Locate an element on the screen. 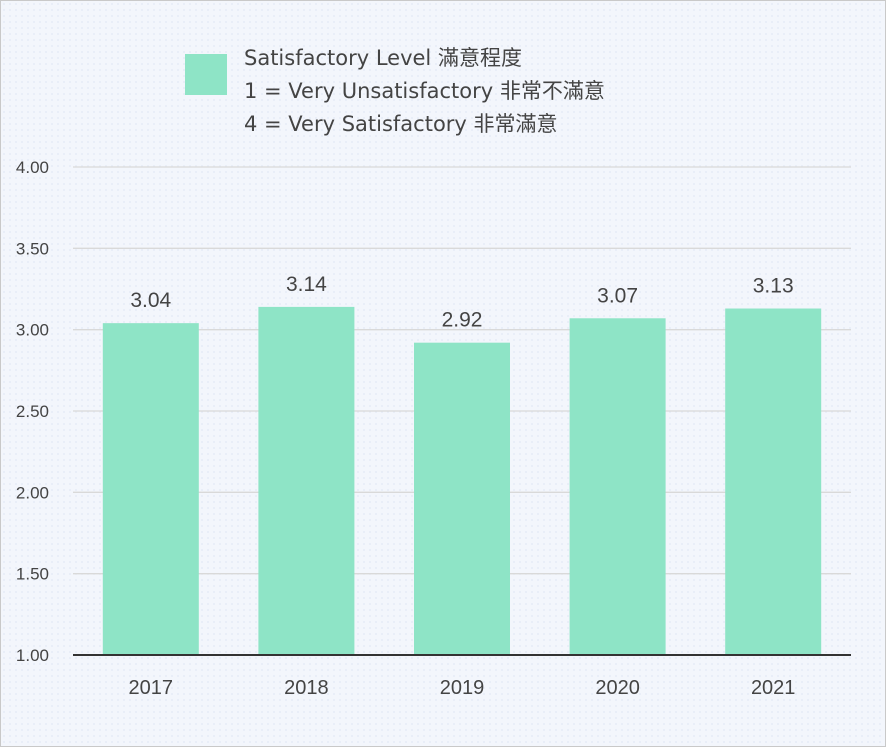 This screenshot has height=748, width=886. y-tick-label: 2.00 is located at coordinates (32, 492).